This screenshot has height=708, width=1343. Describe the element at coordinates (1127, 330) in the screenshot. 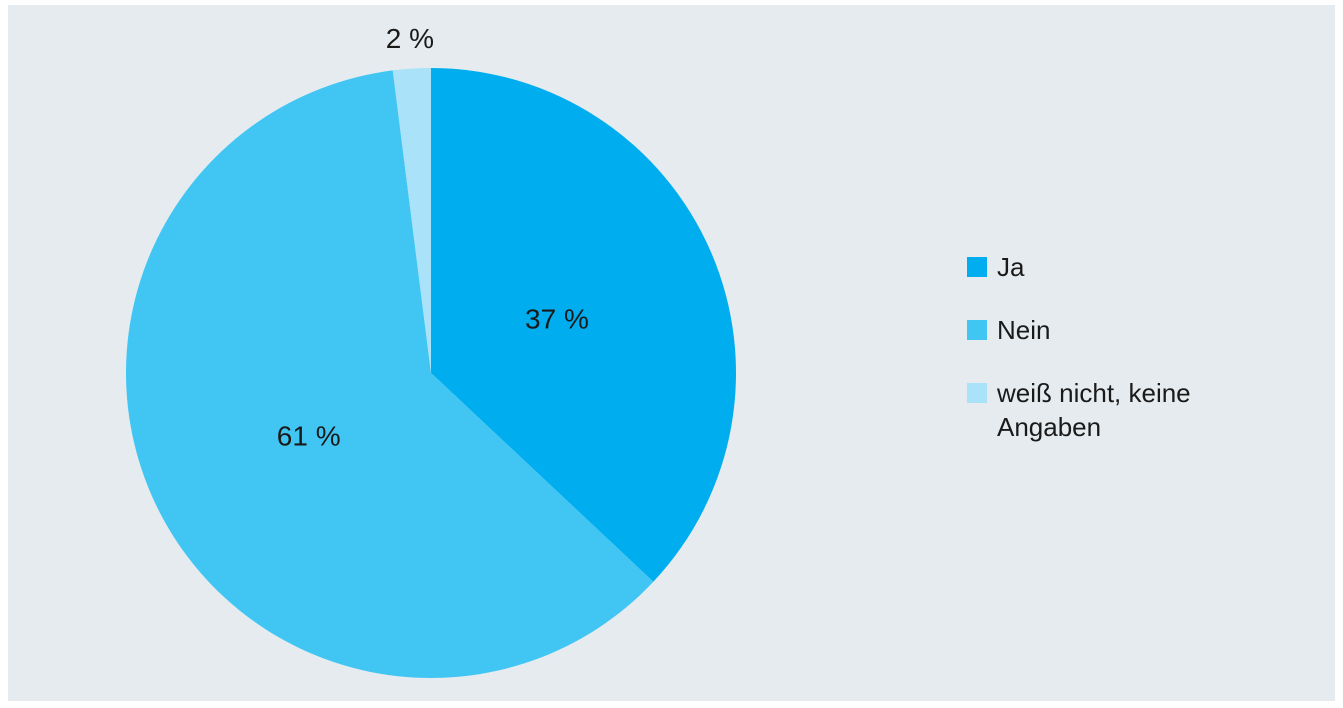

I see `legend-item-nein: Nein` at that location.